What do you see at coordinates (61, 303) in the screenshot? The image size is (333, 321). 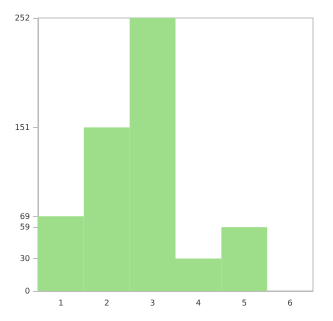 I see `x-tick-label: 1` at bounding box center [61, 303].